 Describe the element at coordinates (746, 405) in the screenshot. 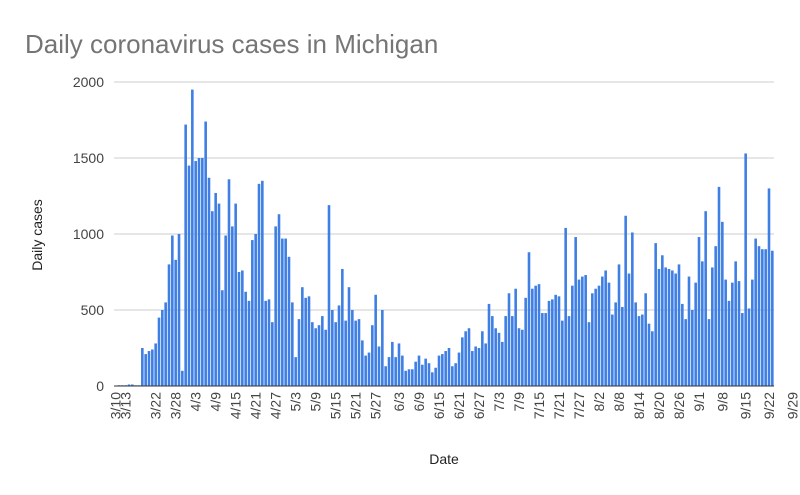

I see `x-tick-label: 9/15` at that location.